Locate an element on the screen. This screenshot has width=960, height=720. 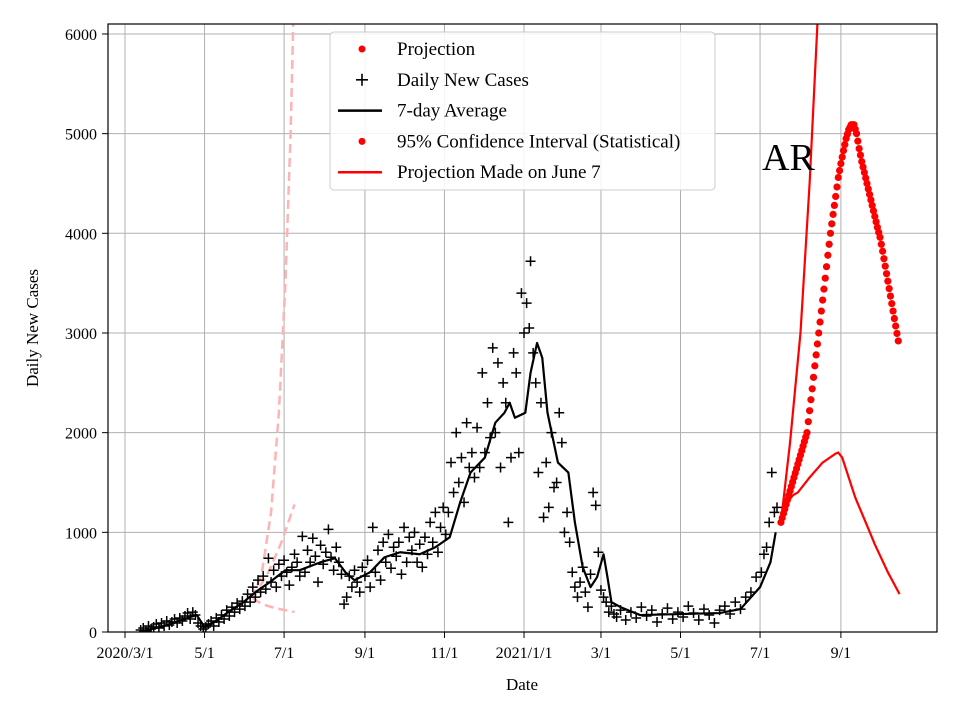
earlier-projection-lower-line is located at coordinates (273, 605).